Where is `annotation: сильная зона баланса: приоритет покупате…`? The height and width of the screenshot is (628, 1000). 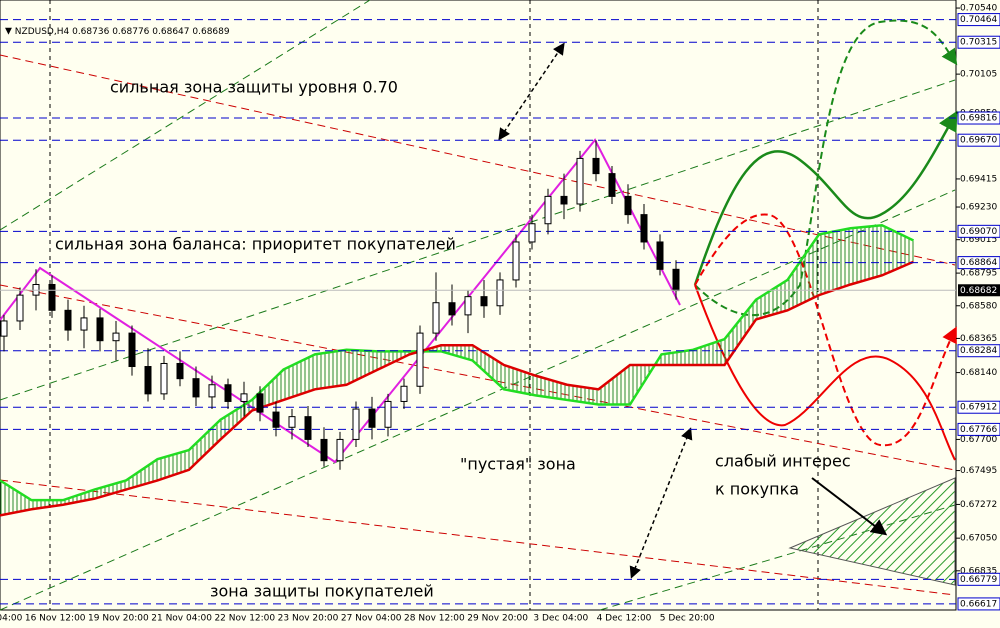
annotation: сильная зона баланса: приоритет покупате… is located at coordinates (255, 244).